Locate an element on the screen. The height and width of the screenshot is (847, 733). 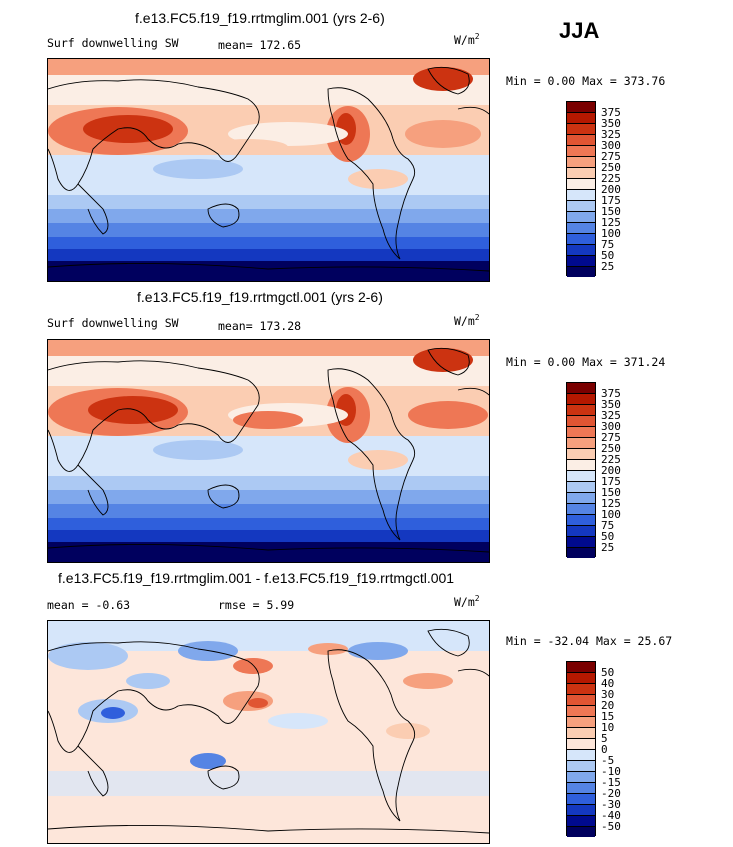
panel1-cb-label: 175 is located at coordinates (611, 200).